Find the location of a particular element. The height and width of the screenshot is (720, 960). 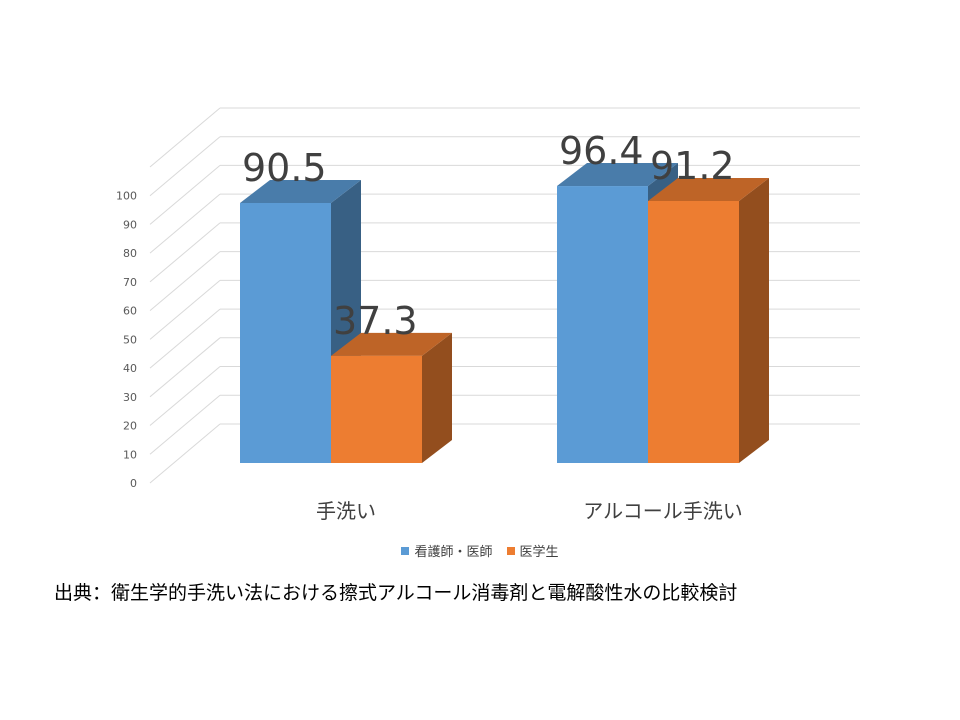

legend: 看護師・医師 医学生 is located at coordinates (480, 550).